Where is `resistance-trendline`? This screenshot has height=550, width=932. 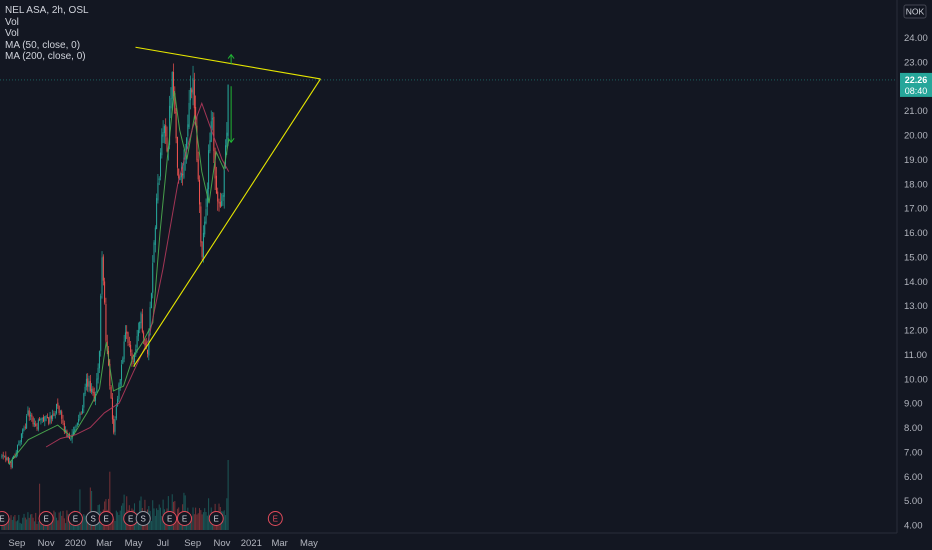
resistance-trendline is located at coordinates (228, 63).